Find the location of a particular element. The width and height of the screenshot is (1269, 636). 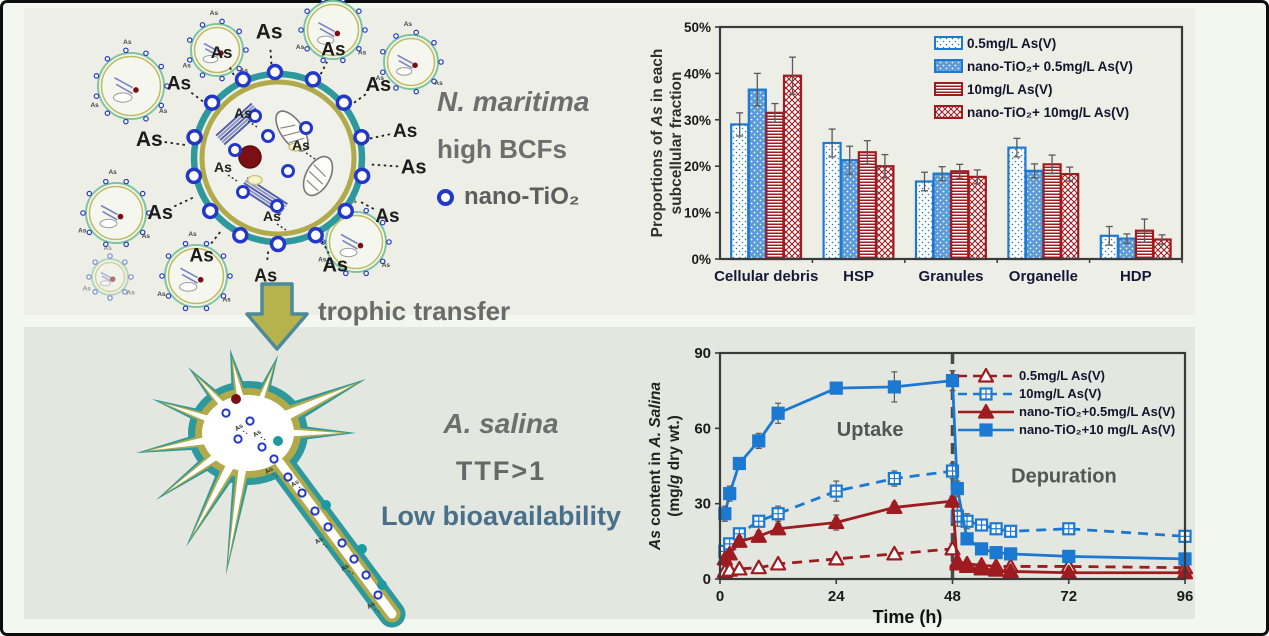

bar-HSP-s2 is located at coordinates (867, 206).